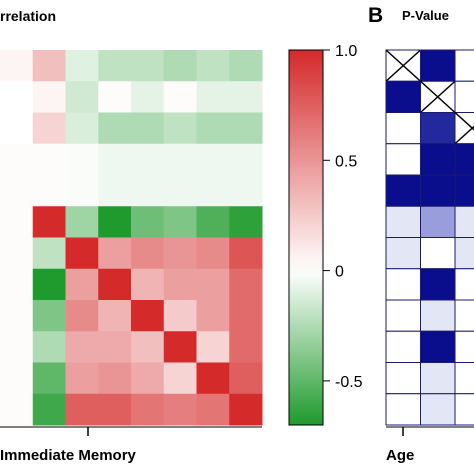  Describe the element at coordinates (400, 455) in the screenshot. I see `panel-b-x-label: Age` at that location.